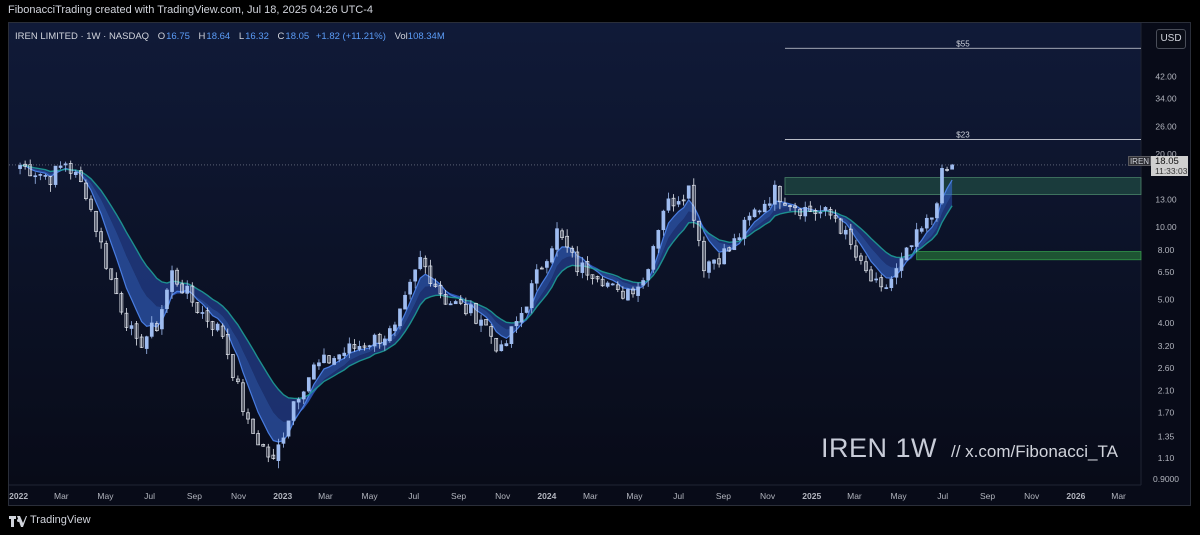 The image size is (1200, 535). What do you see at coordinates (1029, 256) in the screenshot?
I see `lower-zone` at bounding box center [1029, 256].